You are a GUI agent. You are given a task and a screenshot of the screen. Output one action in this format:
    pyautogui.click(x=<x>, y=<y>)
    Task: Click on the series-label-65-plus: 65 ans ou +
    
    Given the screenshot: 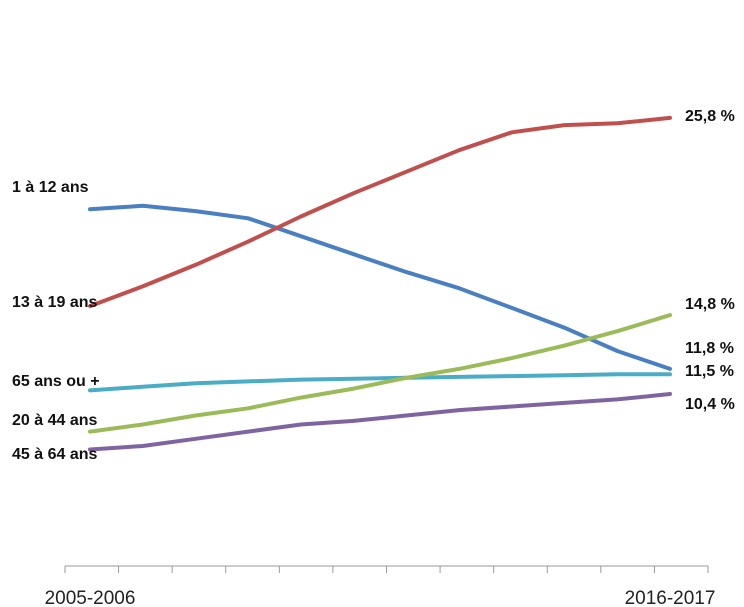 What is the action you would take?
    pyautogui.click(x=56, y=381)
    